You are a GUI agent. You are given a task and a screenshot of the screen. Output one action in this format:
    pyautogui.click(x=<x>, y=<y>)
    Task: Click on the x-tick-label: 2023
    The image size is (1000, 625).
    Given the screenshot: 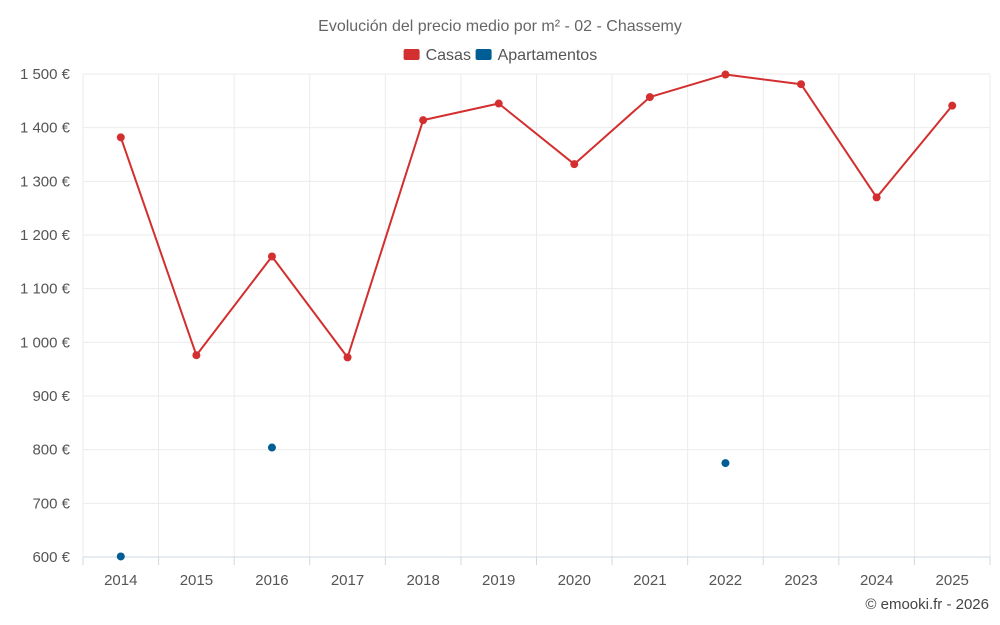 What is the action you would take?
    pyautogui.click(x=800, y=580)
    